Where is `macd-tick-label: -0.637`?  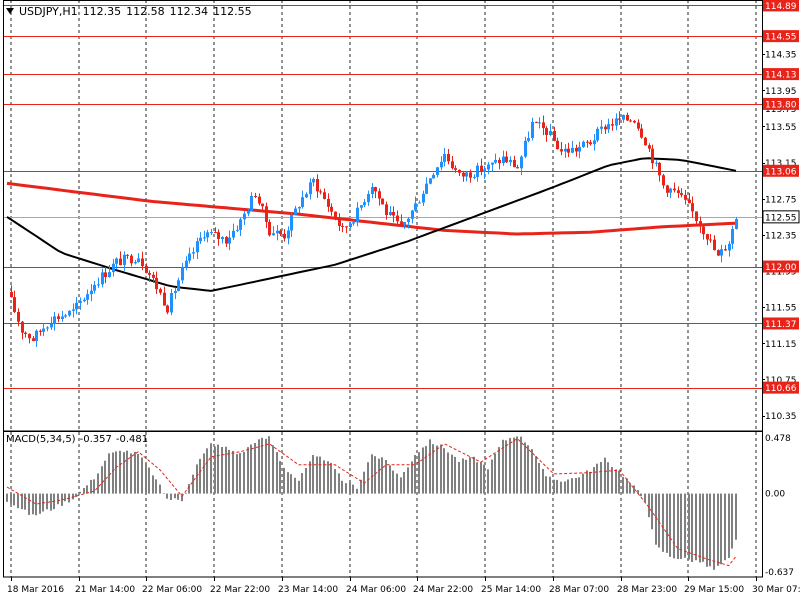
macd-tick-label: -0.637 is located at coordinates (779, 573).